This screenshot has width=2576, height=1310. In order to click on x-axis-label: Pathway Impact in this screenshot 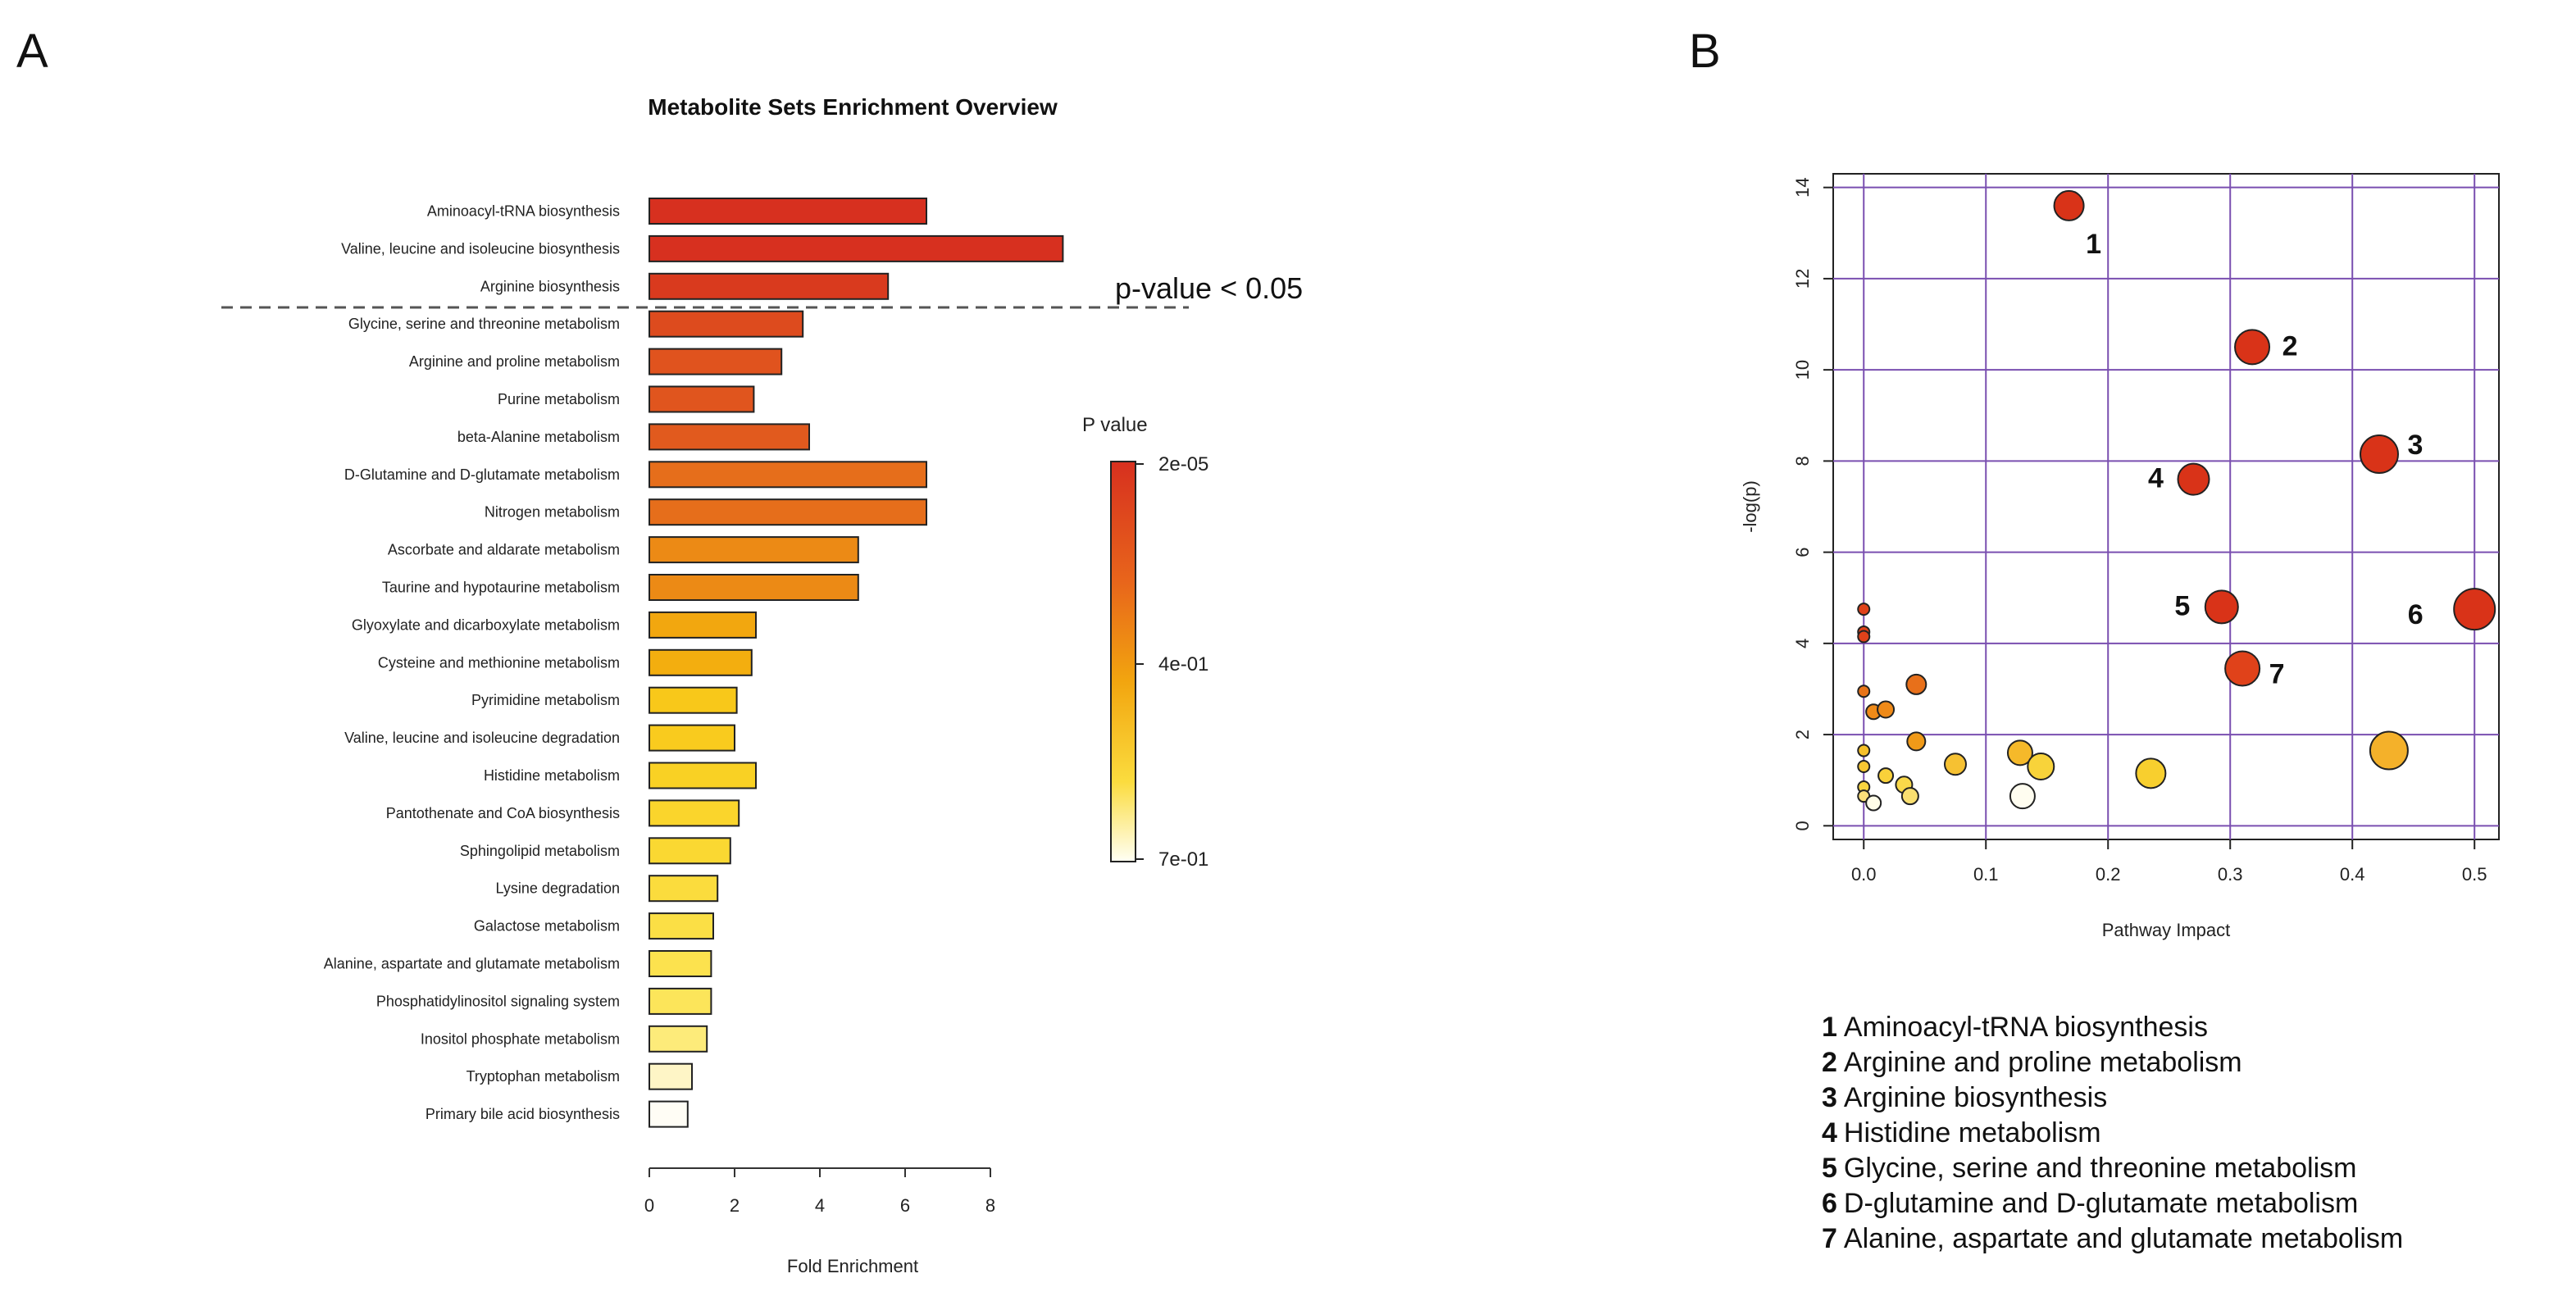, I will do `click(2166, 930)`.